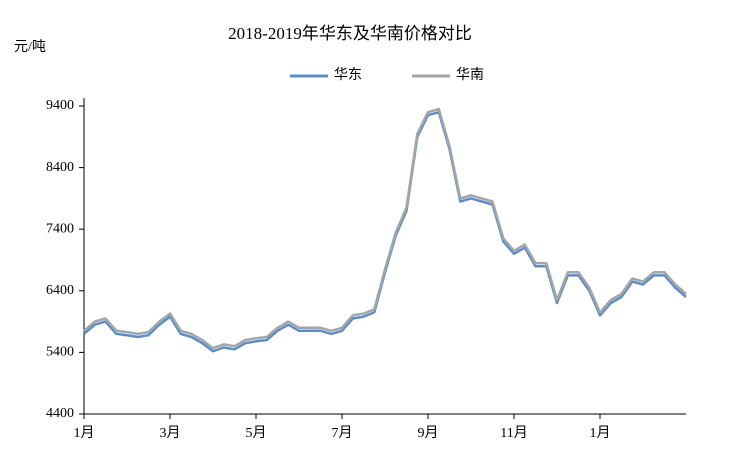 Image resolution: width=752 pixels, height=466 pixels. I want to click on x-tick-label: 5月, so click(256, 433).